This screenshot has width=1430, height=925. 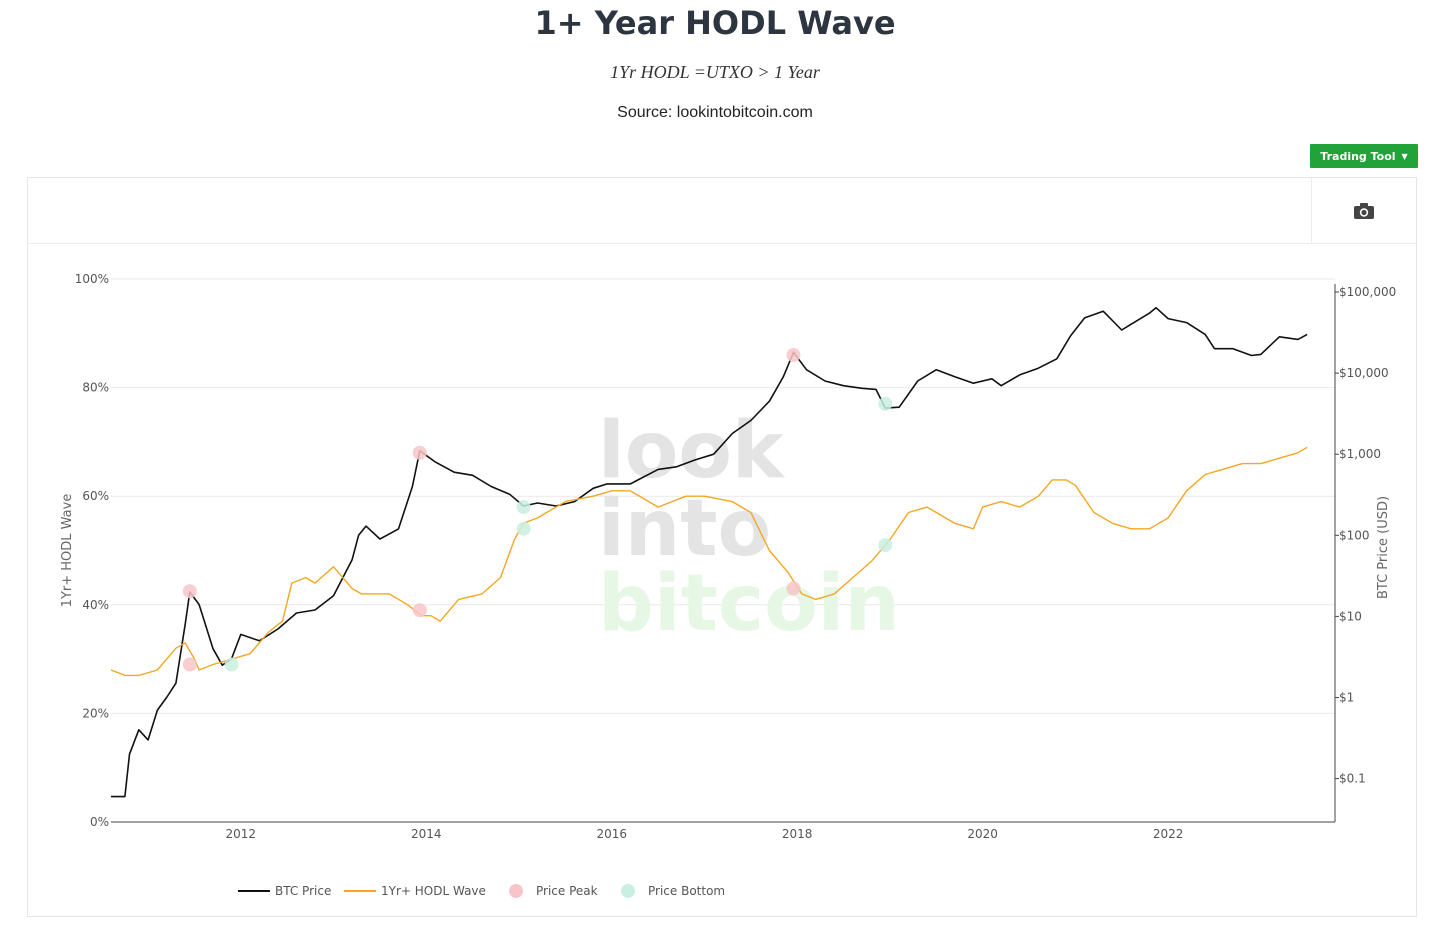 What do you see at coordinates (715, 112) in the screenshot?
I see `source-text: Source: lookintobitcoin.com` at bounding box center [715, 112].